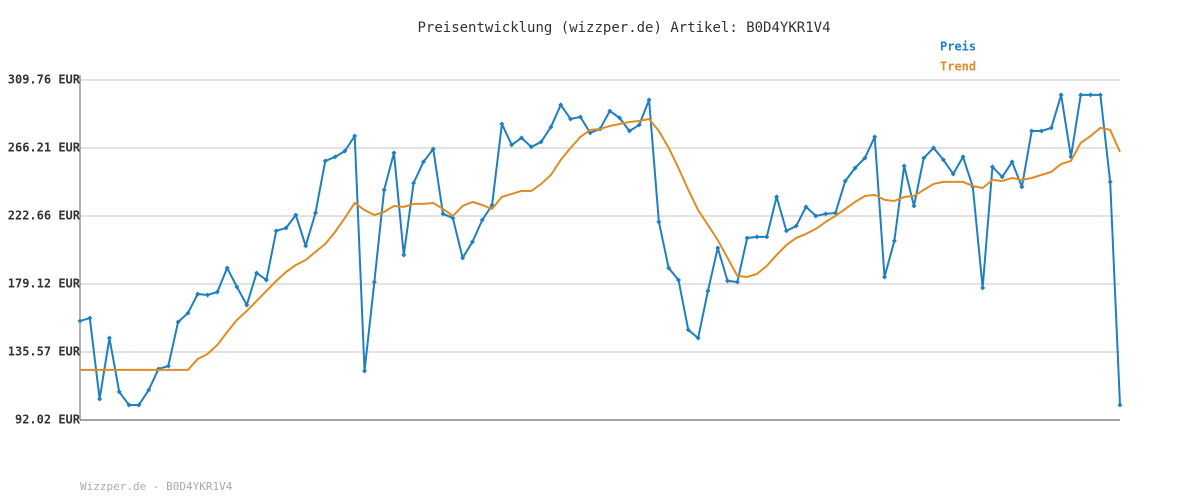  I want to click on legend-label: Trend, so click(958, 67).